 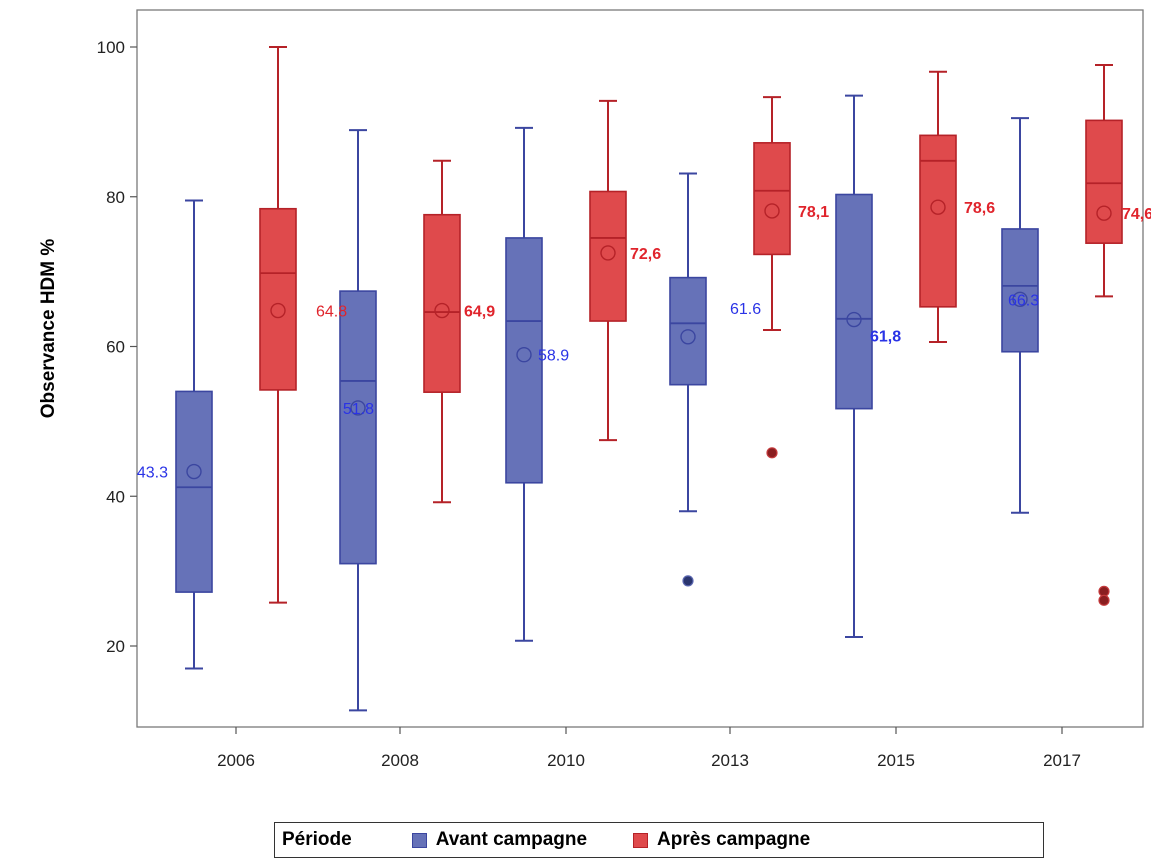 What do you see at coordinates (479, 312) in the screenshot?
I see `mean-label: 64,9` at bounding box center [479, 312].